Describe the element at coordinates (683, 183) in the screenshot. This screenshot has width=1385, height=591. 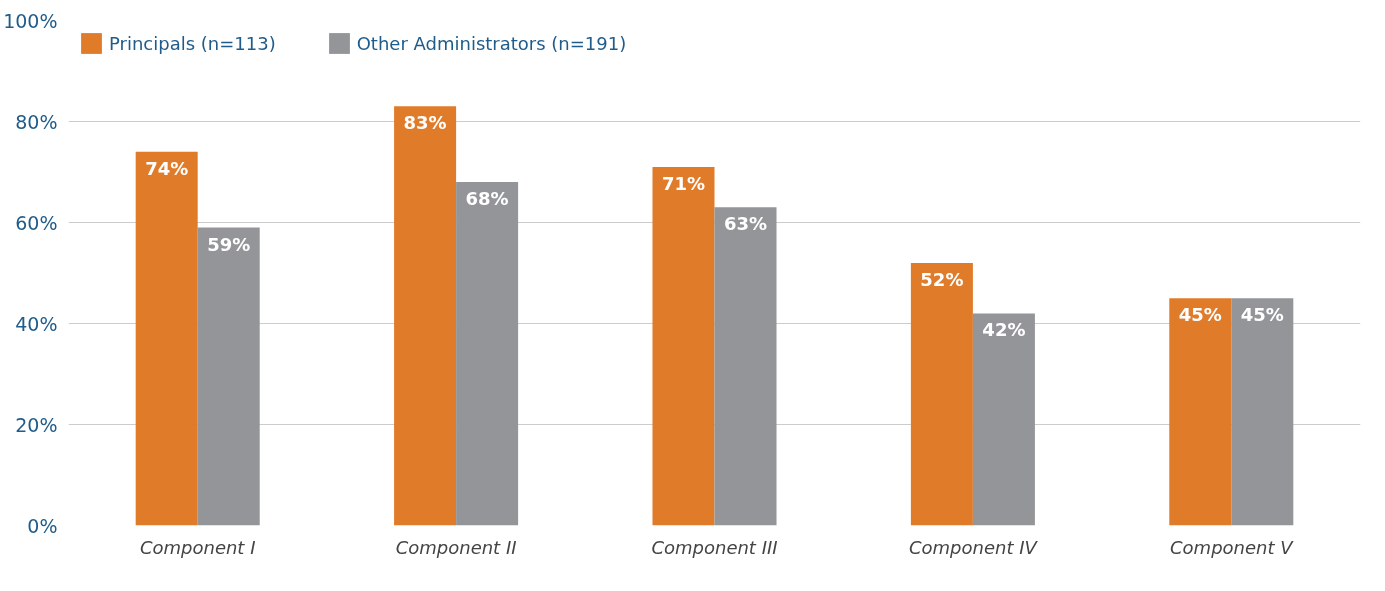
I see `text: 71%` at that location.